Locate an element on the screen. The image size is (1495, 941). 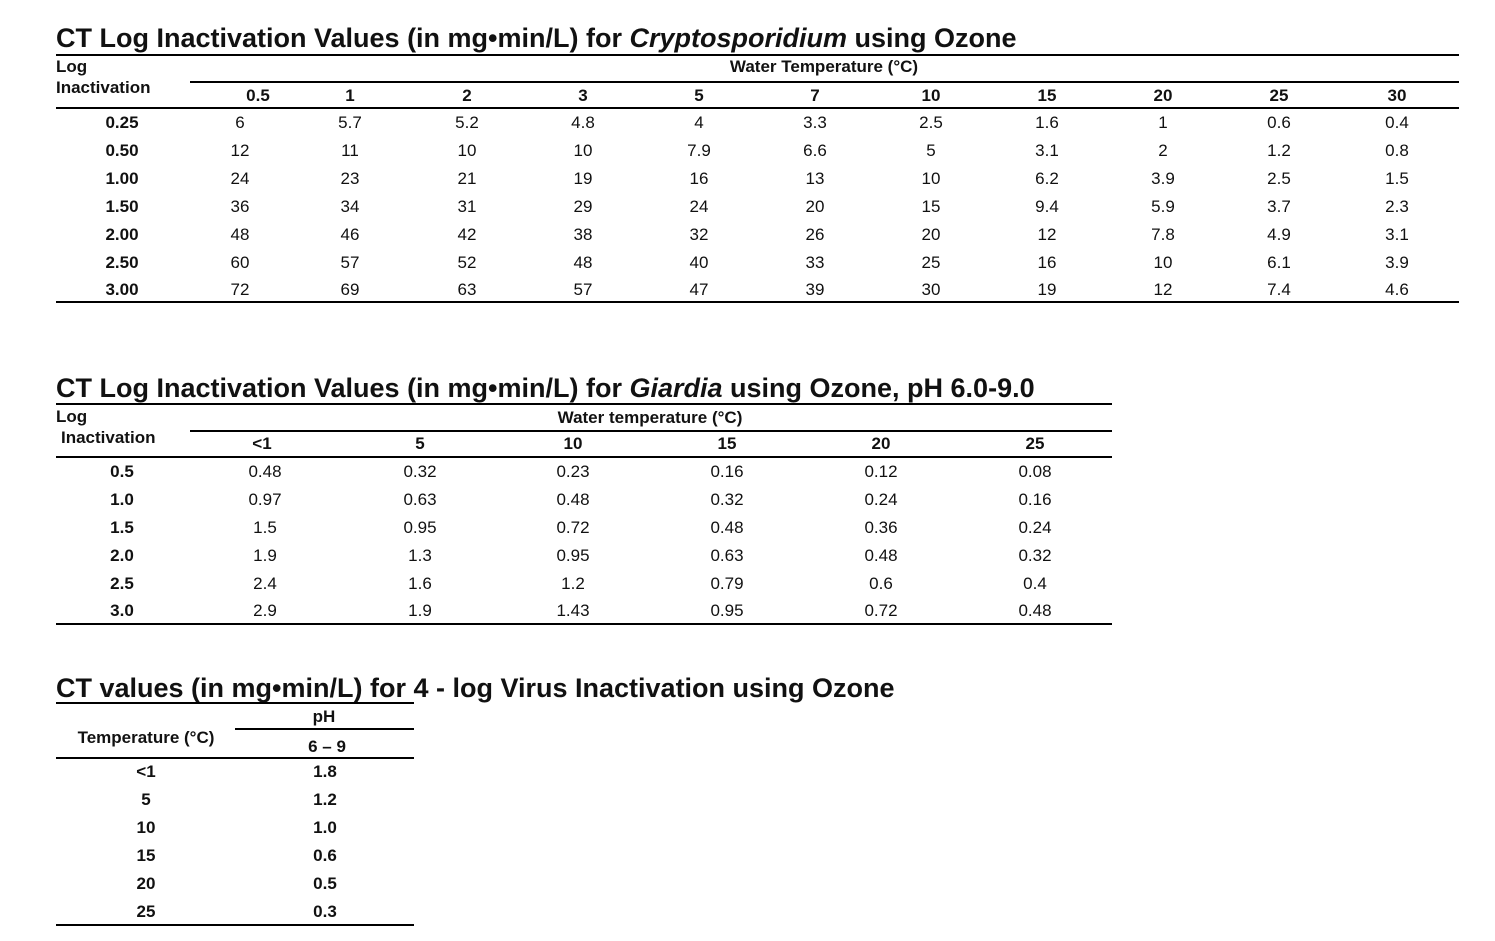
giardia-table-cell: 0.4 is located at coordinates (1035, 583).